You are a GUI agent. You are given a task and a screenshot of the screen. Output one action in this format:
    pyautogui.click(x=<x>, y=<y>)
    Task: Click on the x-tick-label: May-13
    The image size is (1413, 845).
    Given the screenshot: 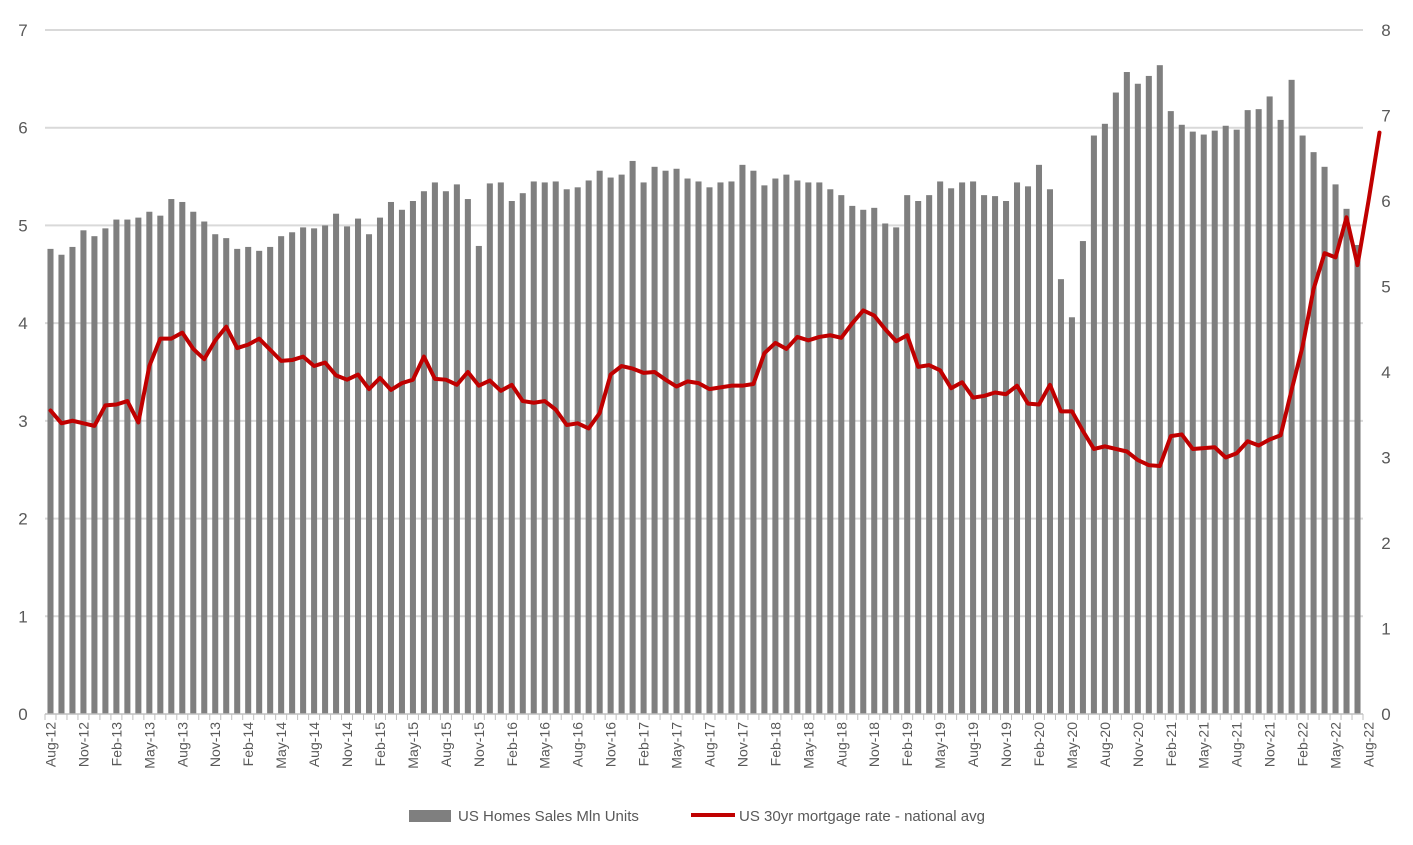 What is the action you would take?
    pyautogui.click(x=149, y=745)
    